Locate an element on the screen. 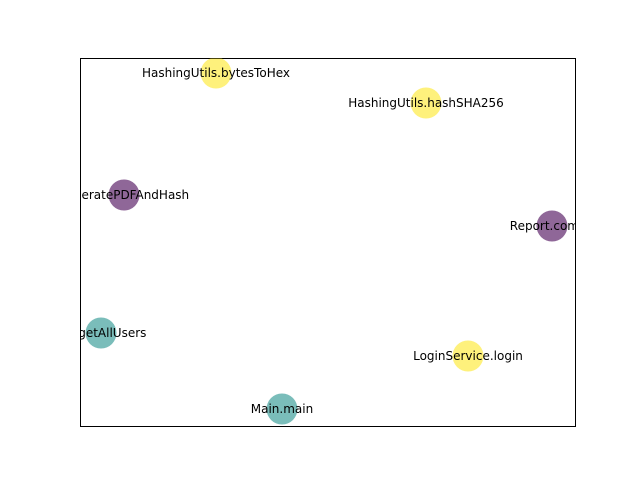 The image size is (640, 480). node-label-generatePDF: generatePDFAndHash is located at coordinates (124, 195).